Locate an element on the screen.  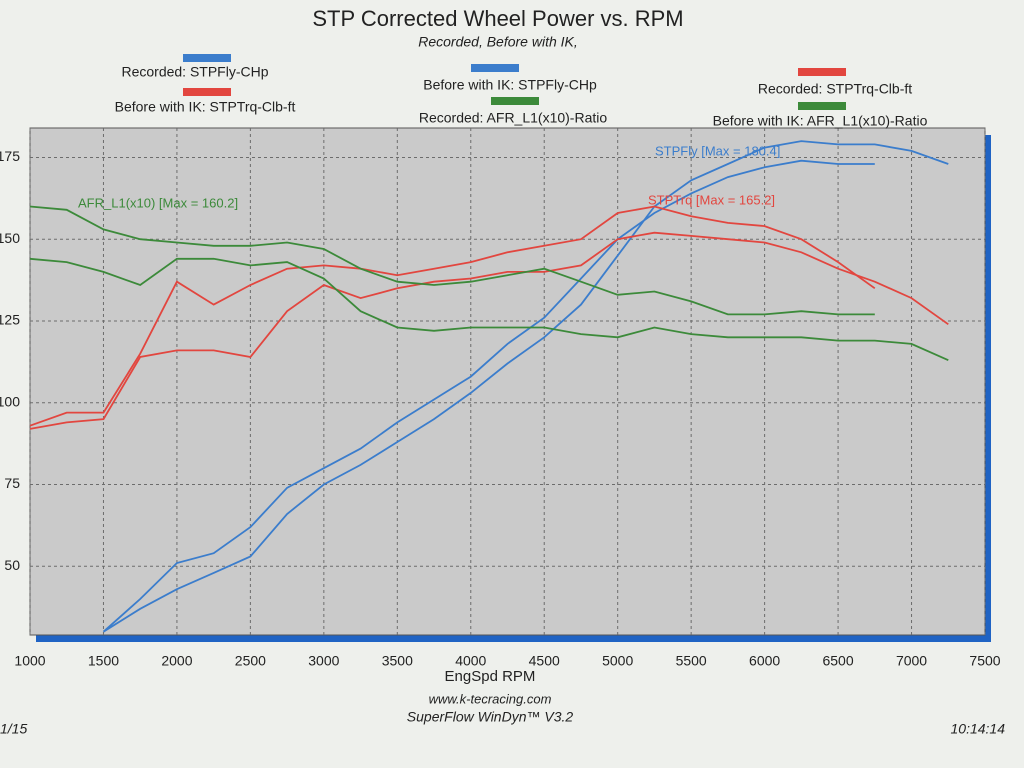
y-tick-label: 75 is located at coordinates (12, 483).